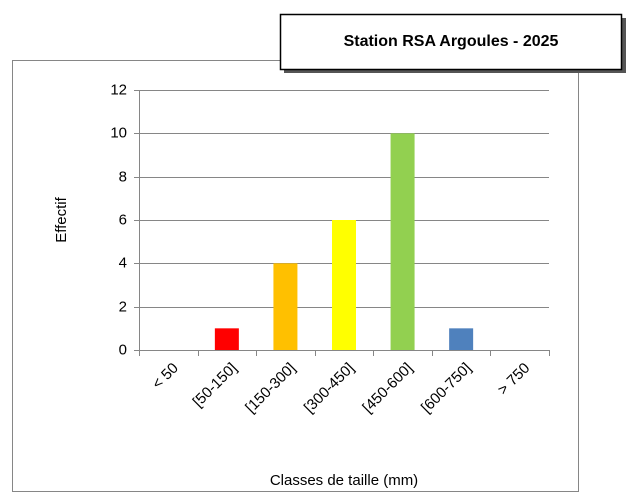 This screenshot has width=635, height=502. I want to click on x-axis-label: Classes de taille (mm), so click(344, 480).